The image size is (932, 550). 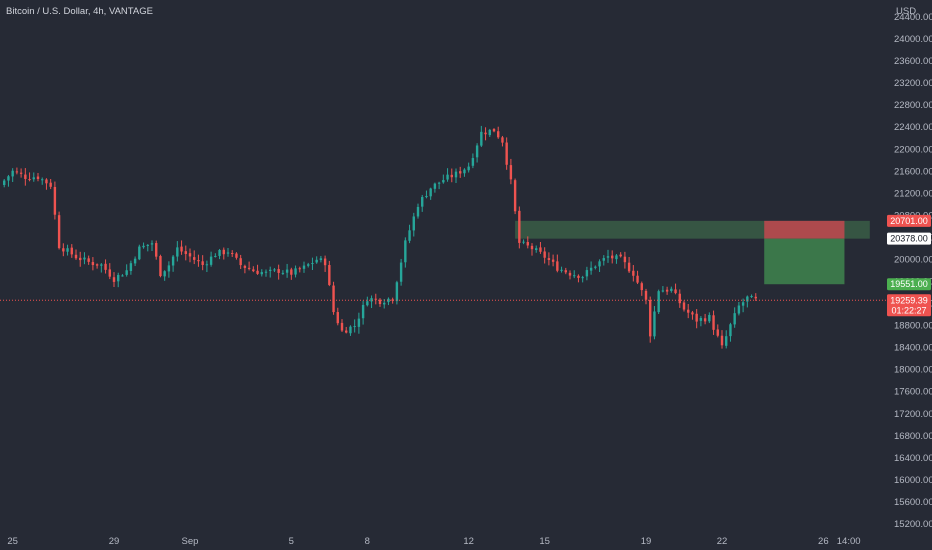 I want to click on price-tag: 20701.00, so click(x=909, y=220).